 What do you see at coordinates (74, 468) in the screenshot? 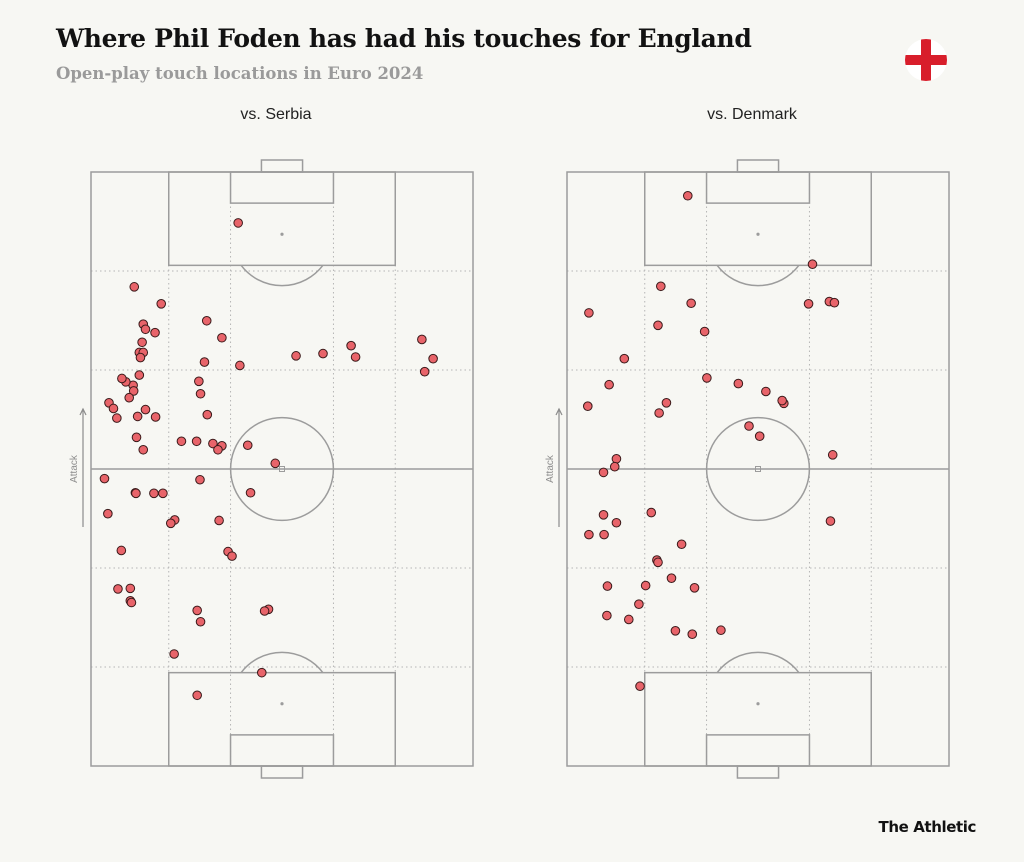
I see `attack-label: Attack` at bounding box center [74, 468].